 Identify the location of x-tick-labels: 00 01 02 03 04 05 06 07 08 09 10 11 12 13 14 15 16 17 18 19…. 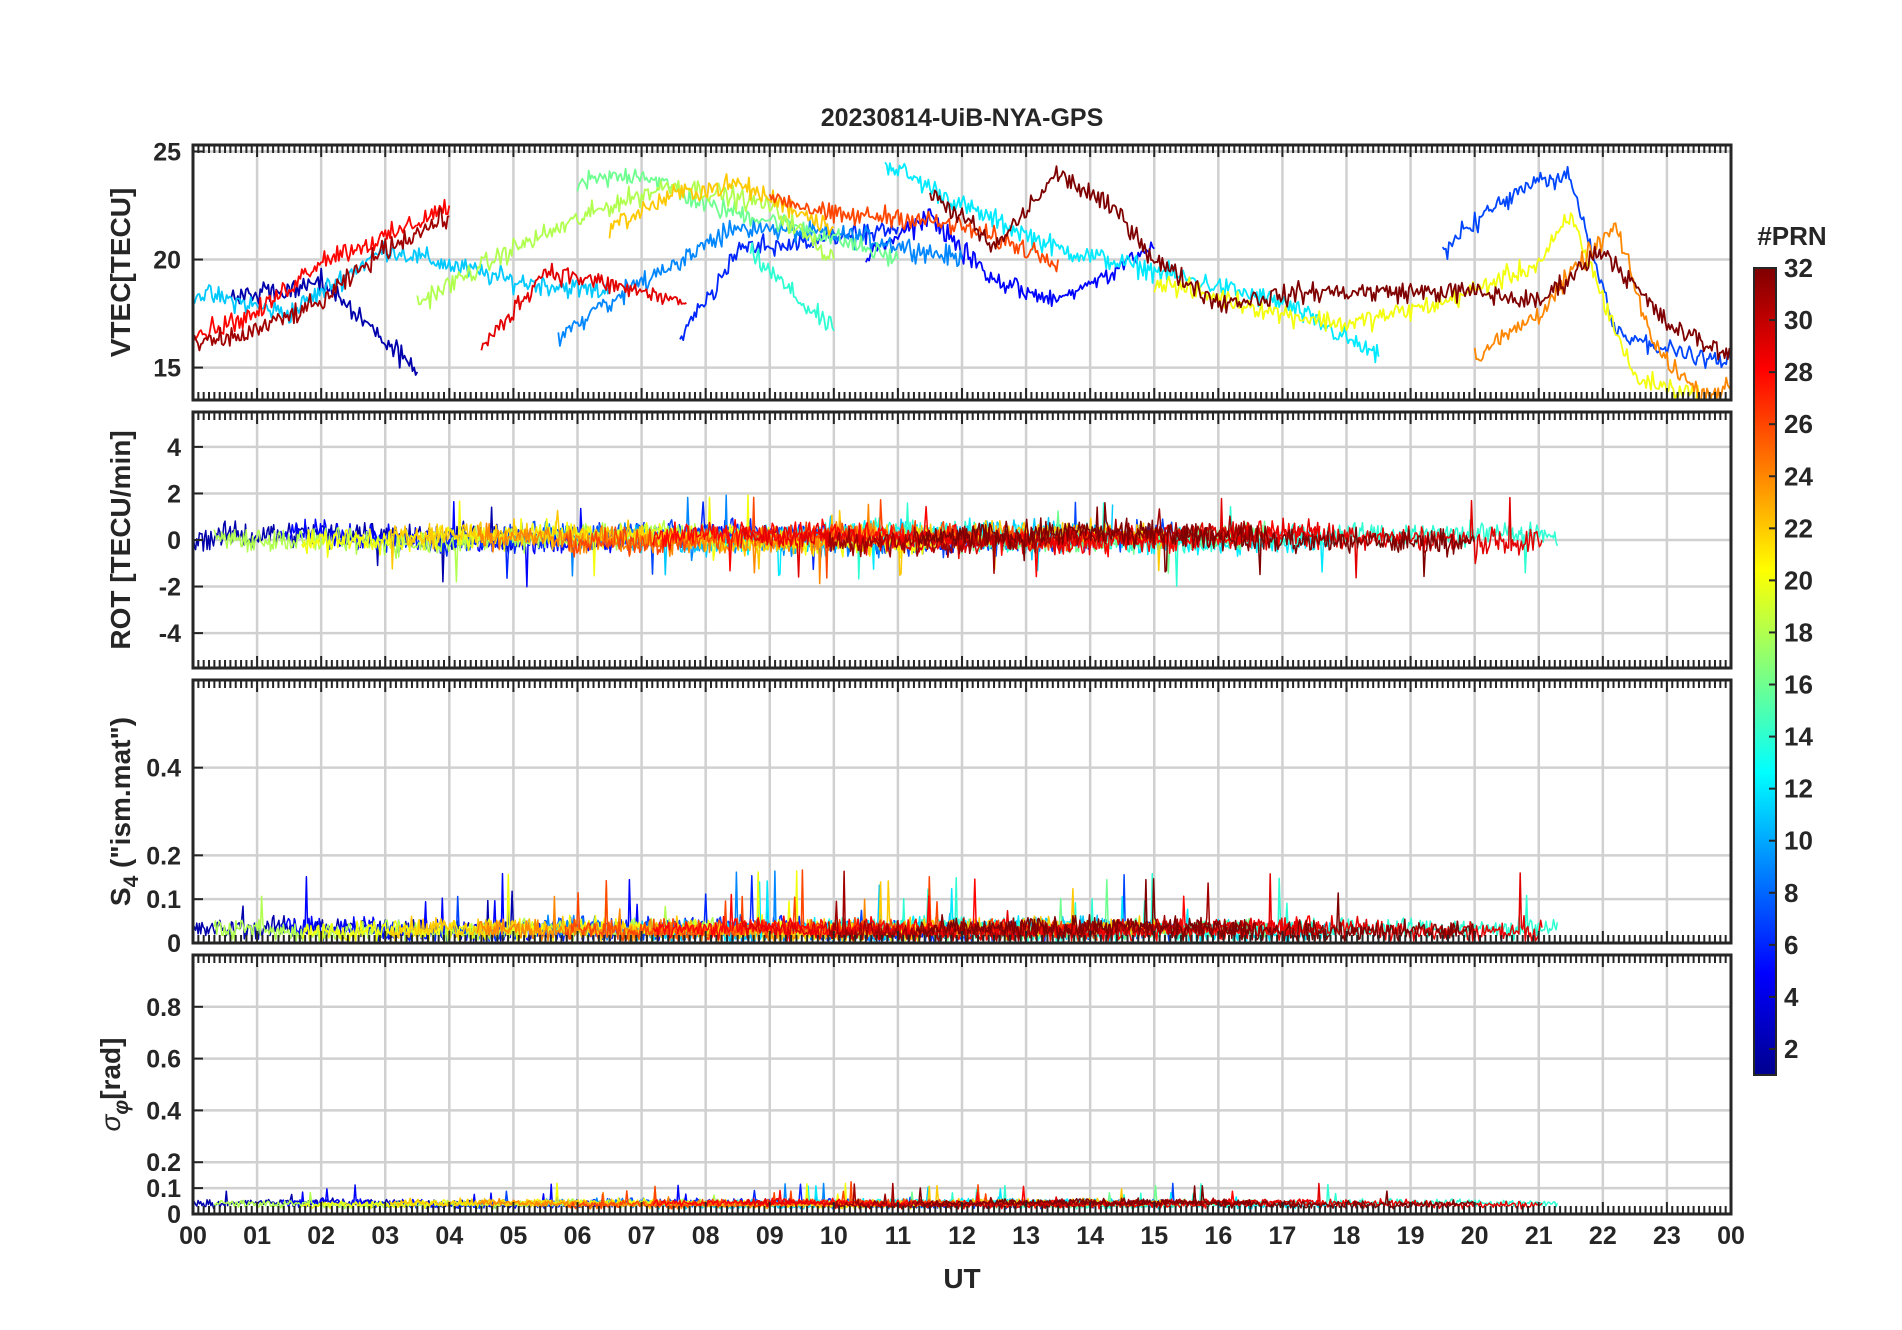
(962, 1236).